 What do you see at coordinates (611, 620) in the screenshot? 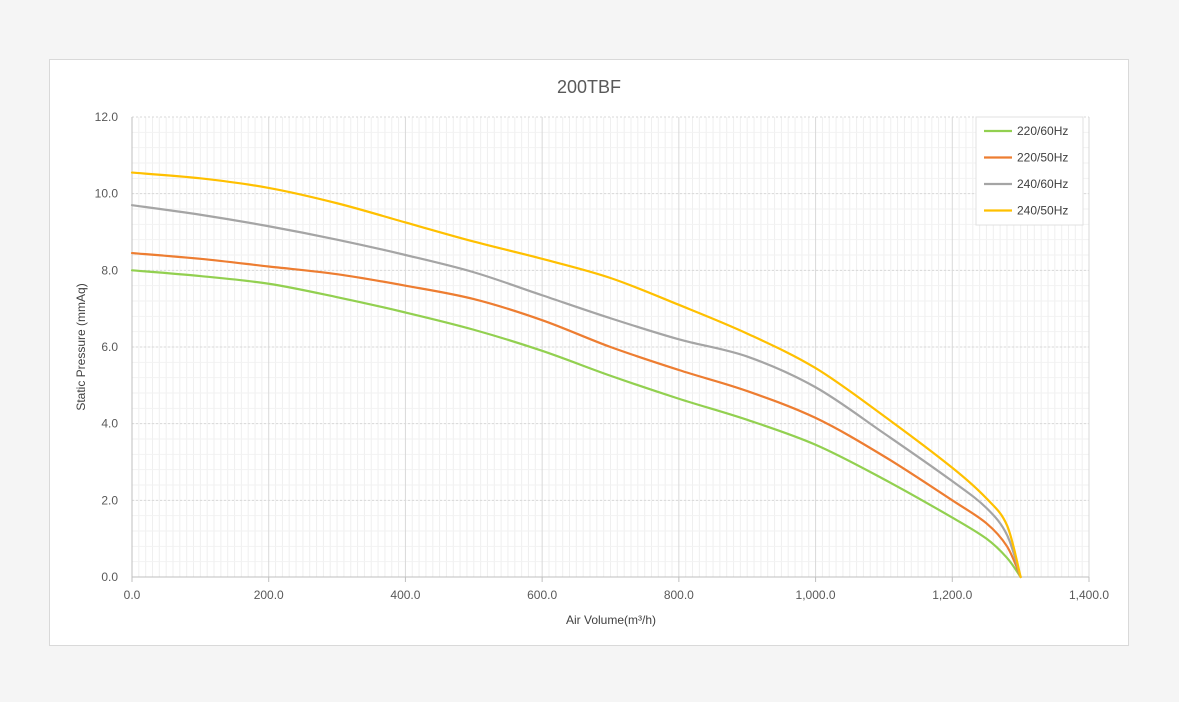
I see `x-axis-label: Air Volume(m³/h)` at bounding box center [611, 620].